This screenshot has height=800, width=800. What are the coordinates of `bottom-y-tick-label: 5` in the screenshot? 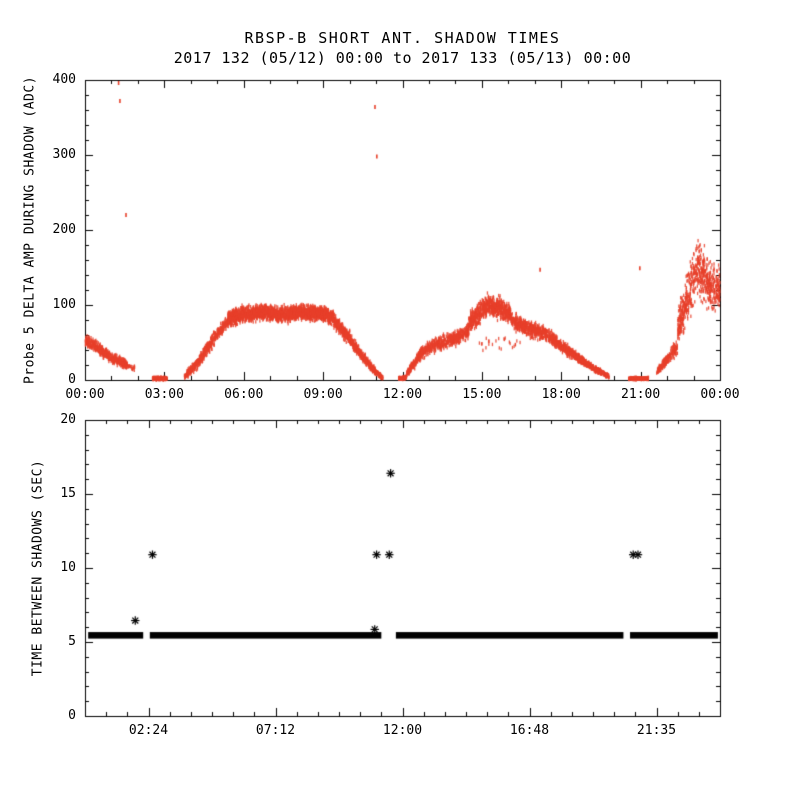 It's located at (72, 641).